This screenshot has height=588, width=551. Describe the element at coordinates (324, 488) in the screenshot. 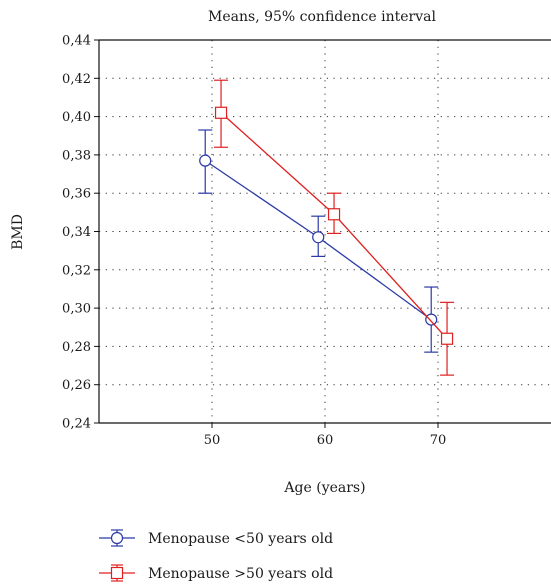

I see `x-axis-label: Age (years)` at that location.